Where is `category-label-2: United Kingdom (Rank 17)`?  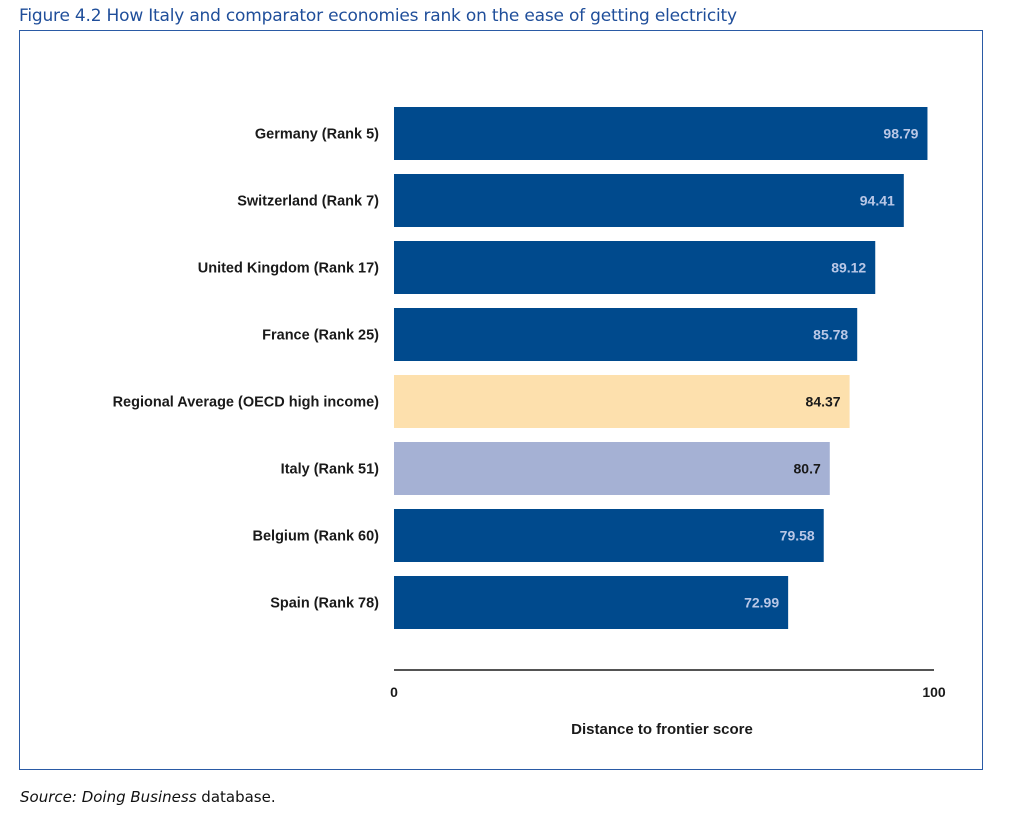
category-label-2: United Kingdom (Rank 17) is located at coordinates (288, 269).